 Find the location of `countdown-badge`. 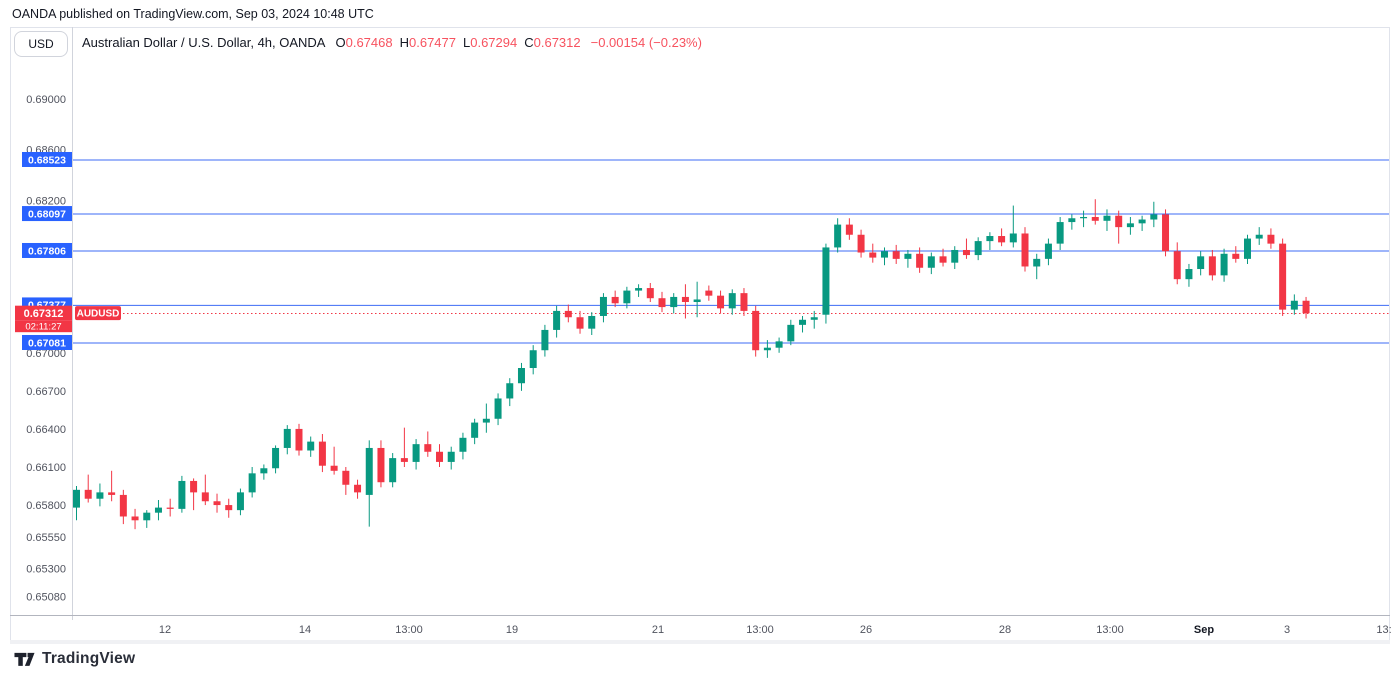

countdown-badge is located at coordinates (43, 326).